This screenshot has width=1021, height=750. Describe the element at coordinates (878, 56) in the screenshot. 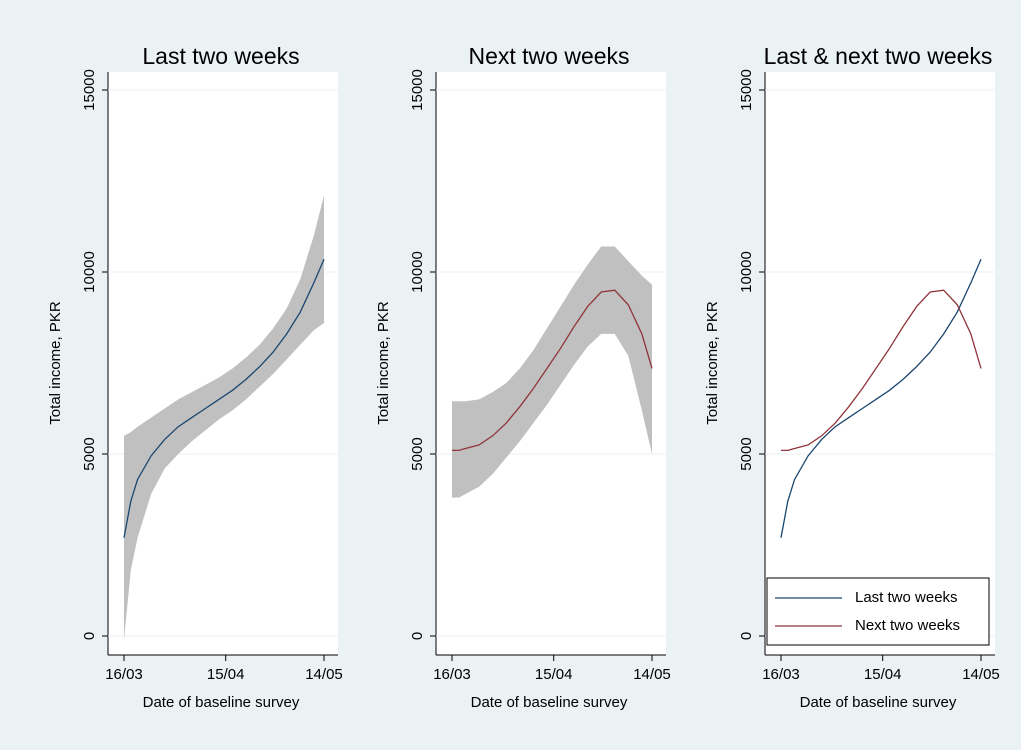

I see `chart-title: Last & next two weeks` at that location.